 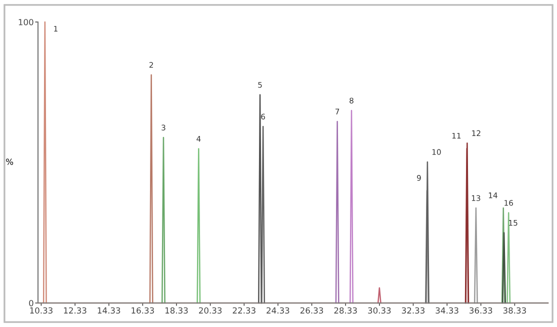 I want to click on x-tick-label: 38.33, so click(x=514, y=310).